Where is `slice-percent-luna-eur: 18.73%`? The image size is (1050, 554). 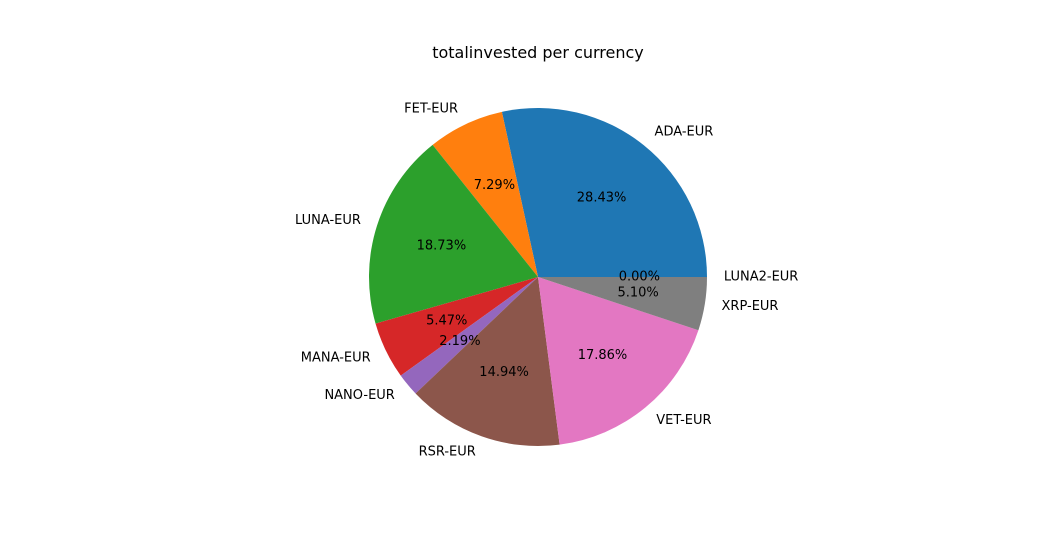 slice-percent-luna-eur: 18.73% is located at coordinates (442, 246).